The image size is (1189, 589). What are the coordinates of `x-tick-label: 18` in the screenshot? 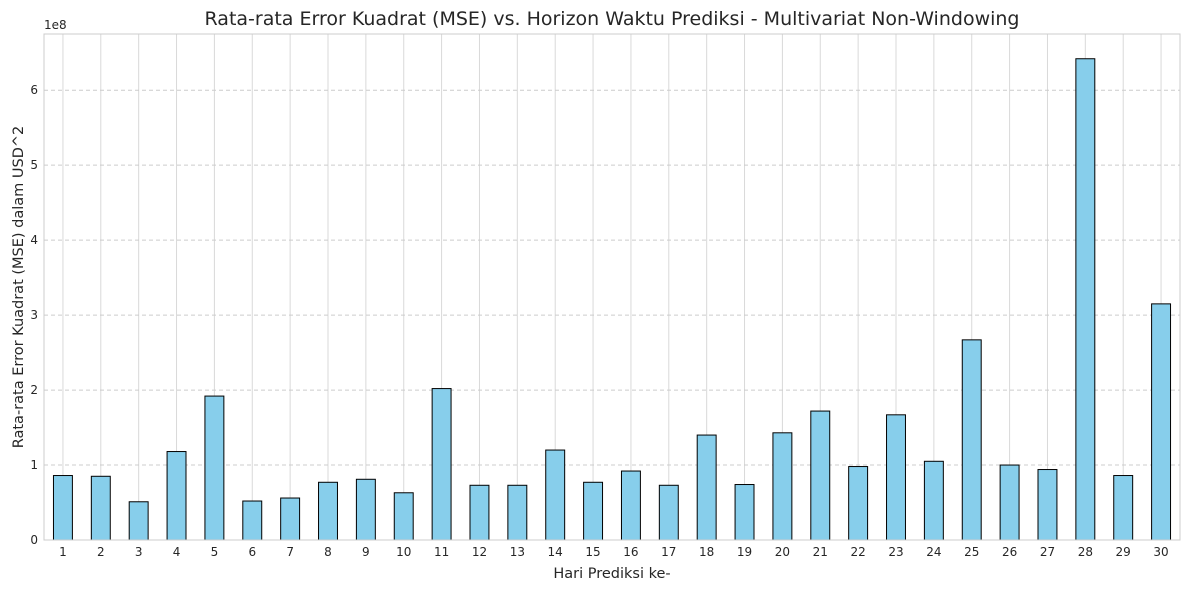 It's located at (706, 552).